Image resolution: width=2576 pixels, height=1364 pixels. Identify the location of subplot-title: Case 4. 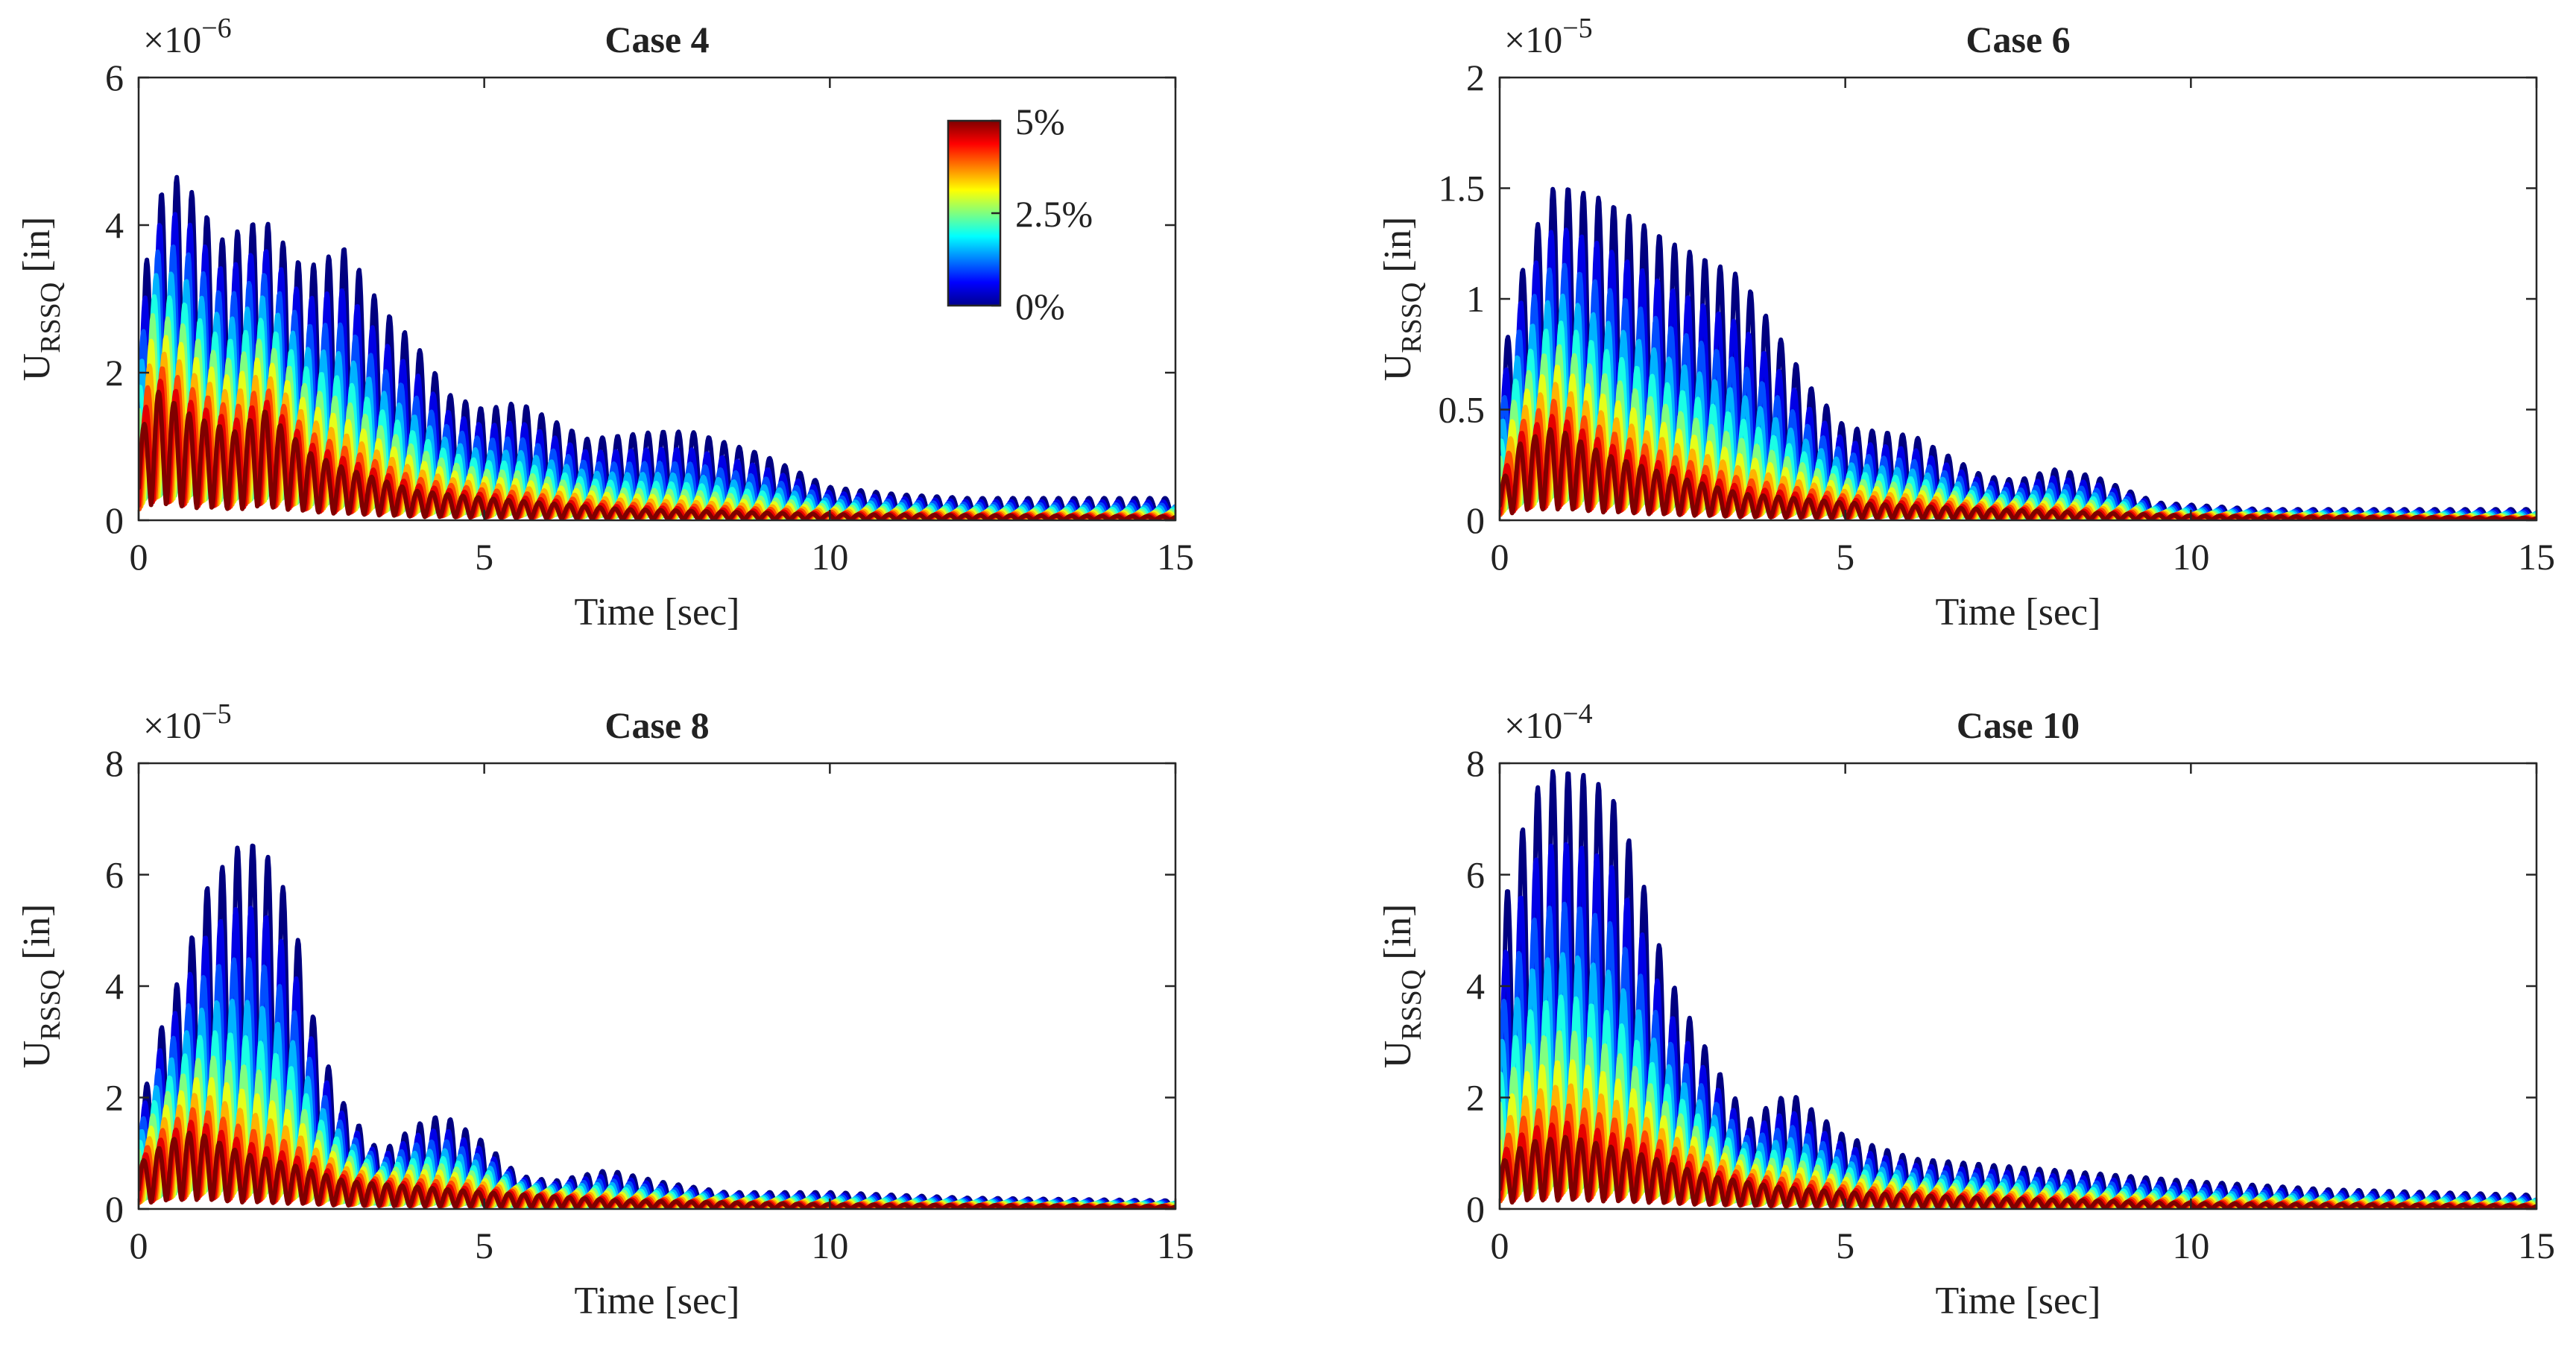
(656, 39).